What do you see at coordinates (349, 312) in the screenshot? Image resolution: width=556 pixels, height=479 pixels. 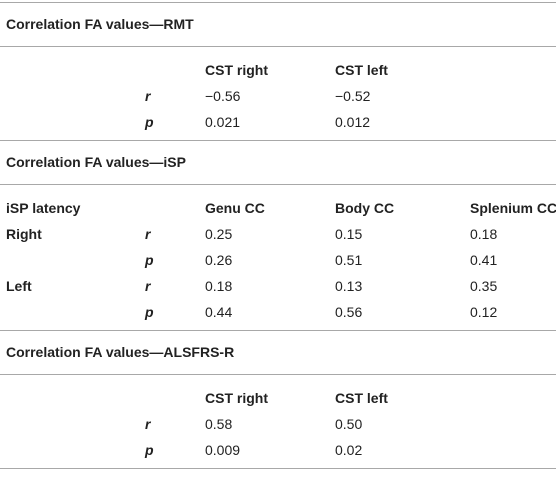 I see `value: 0.56` at bounding box center [349, 312].